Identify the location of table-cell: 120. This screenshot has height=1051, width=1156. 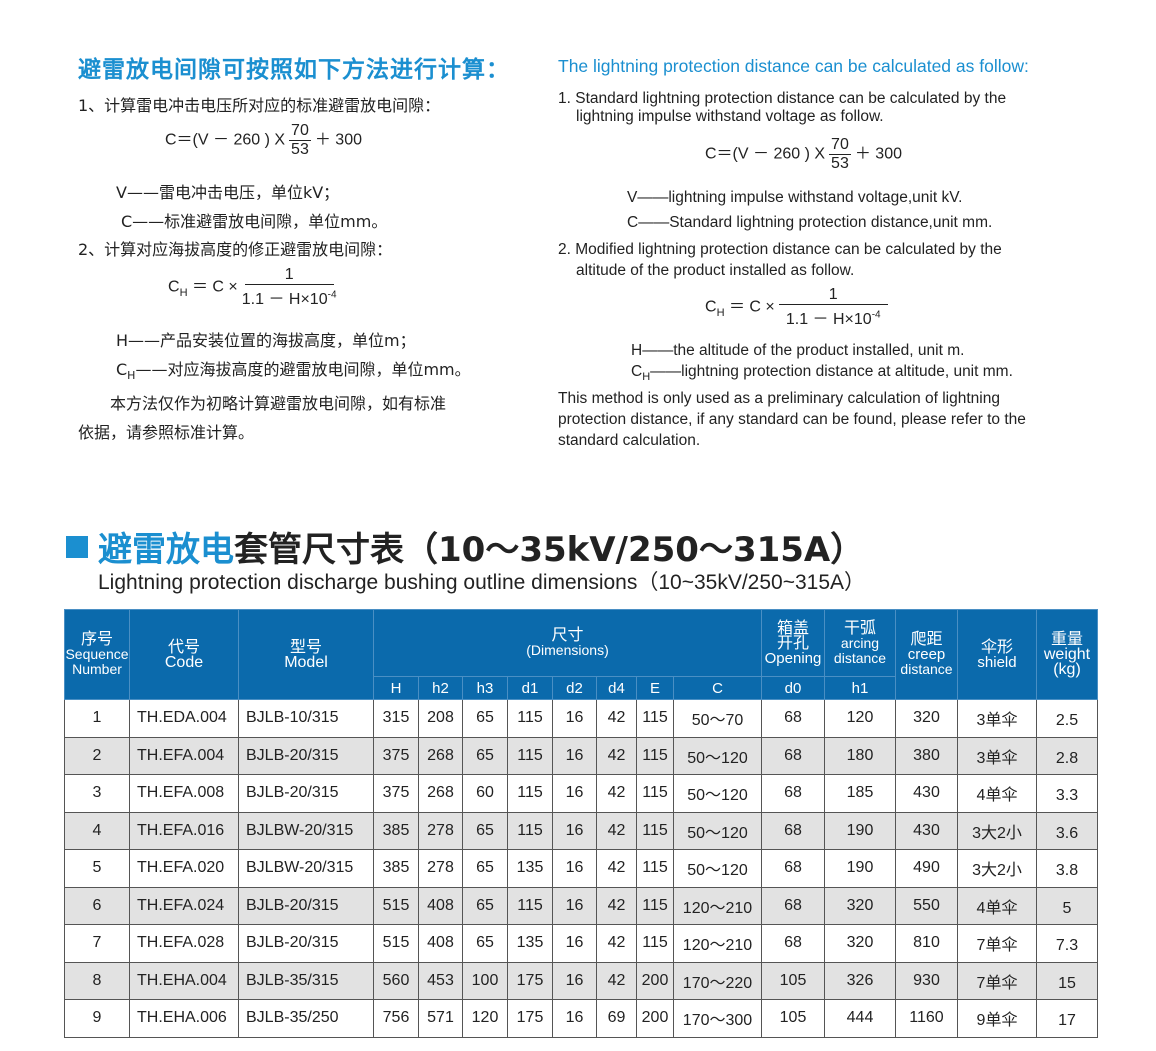
(860, 718).